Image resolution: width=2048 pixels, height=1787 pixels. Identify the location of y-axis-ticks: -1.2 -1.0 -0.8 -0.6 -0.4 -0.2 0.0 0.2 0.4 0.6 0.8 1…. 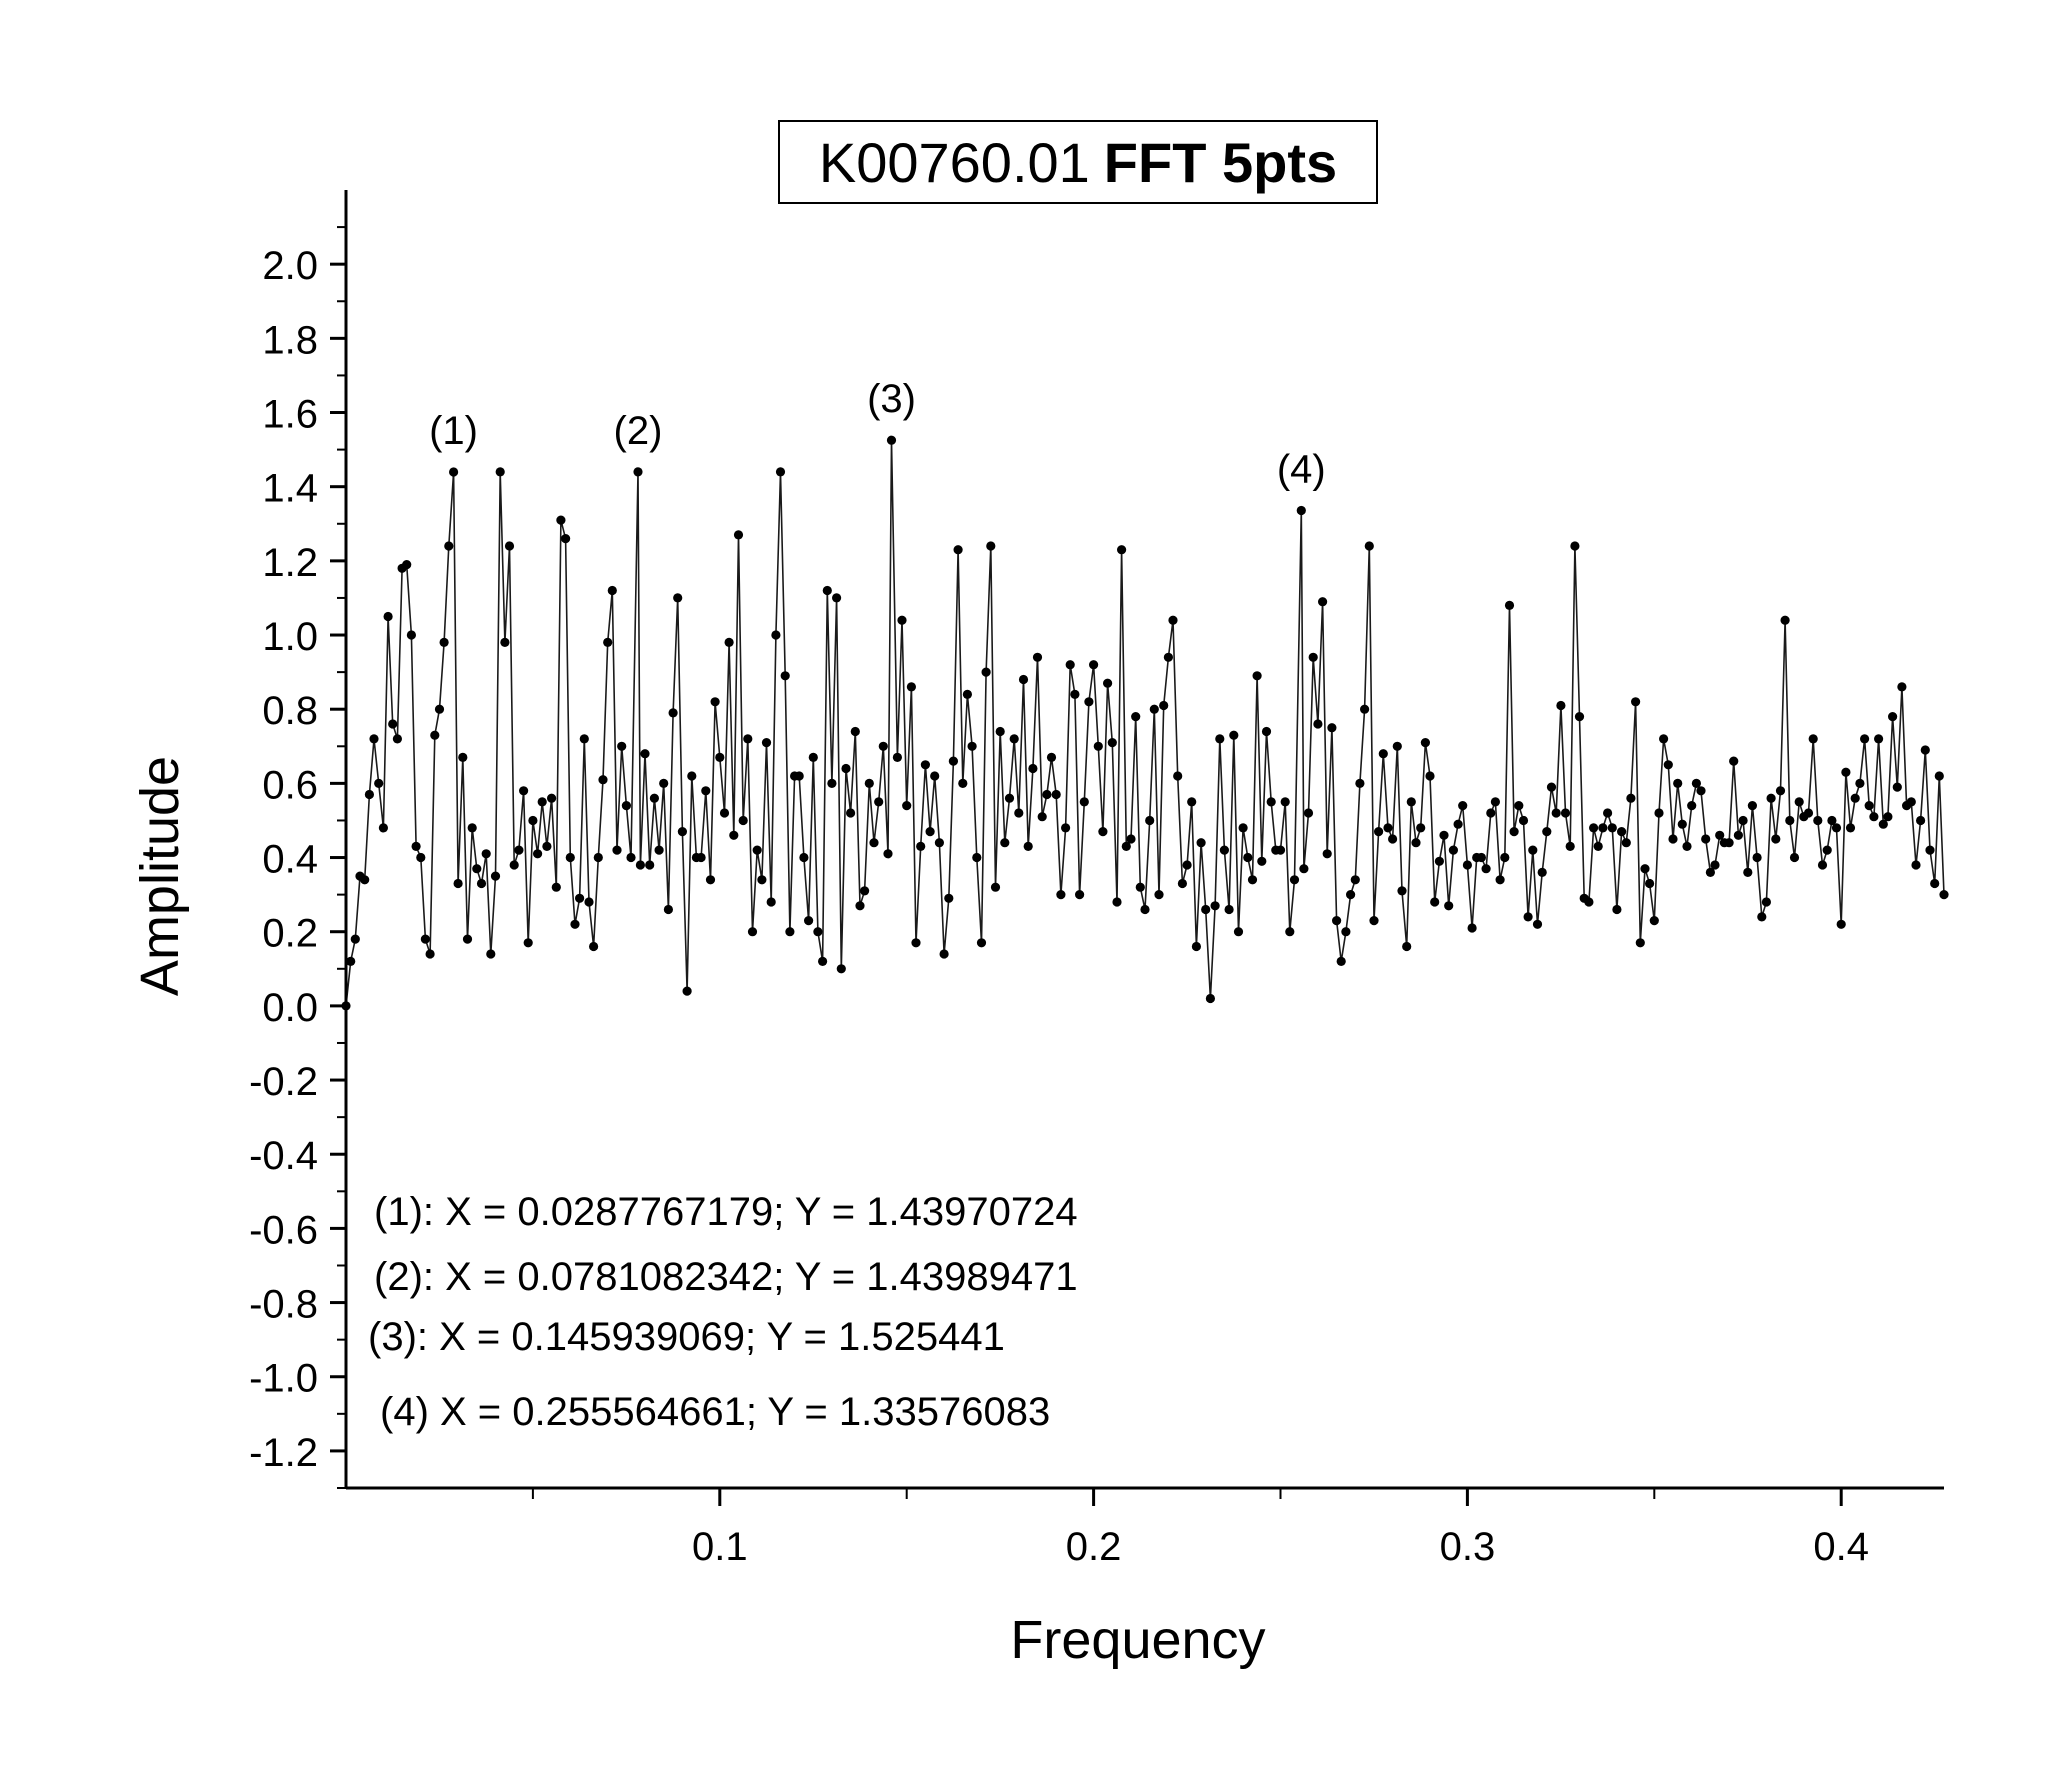
(297, 857).